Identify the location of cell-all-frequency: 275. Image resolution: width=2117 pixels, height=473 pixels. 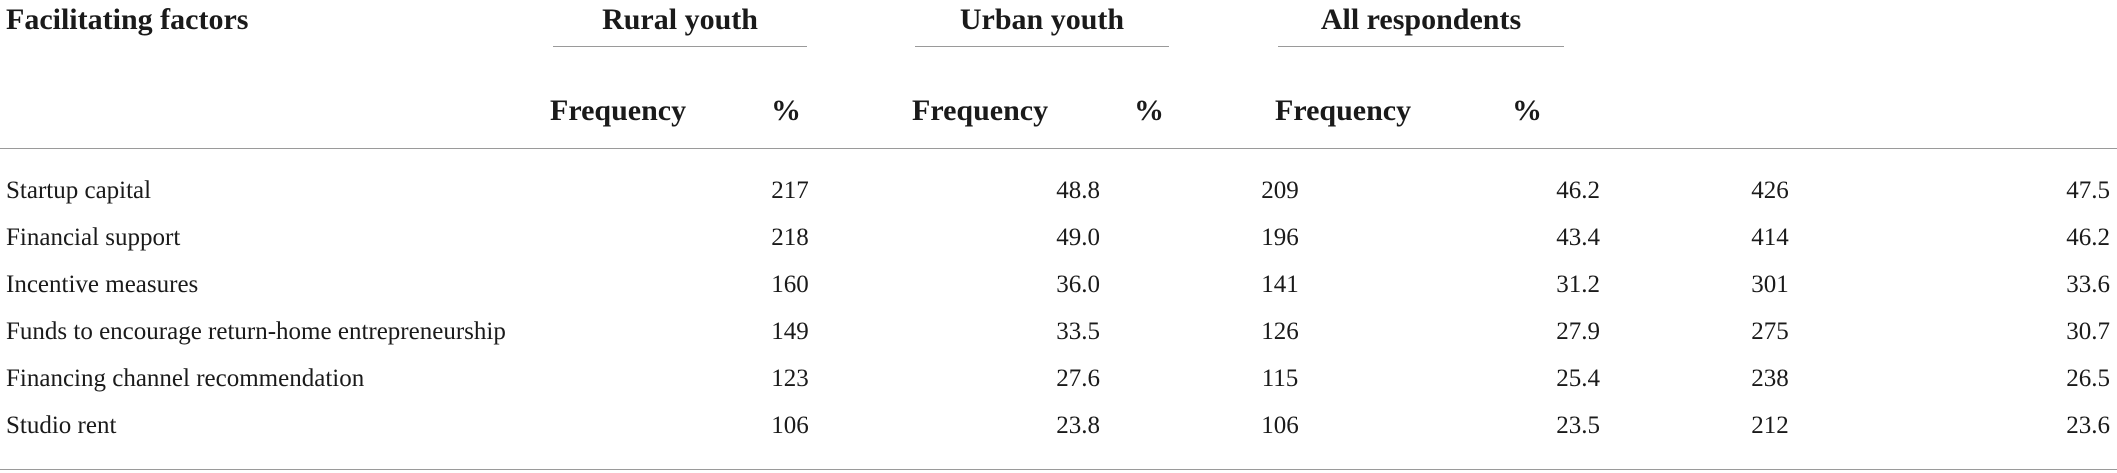
(1770, 331).